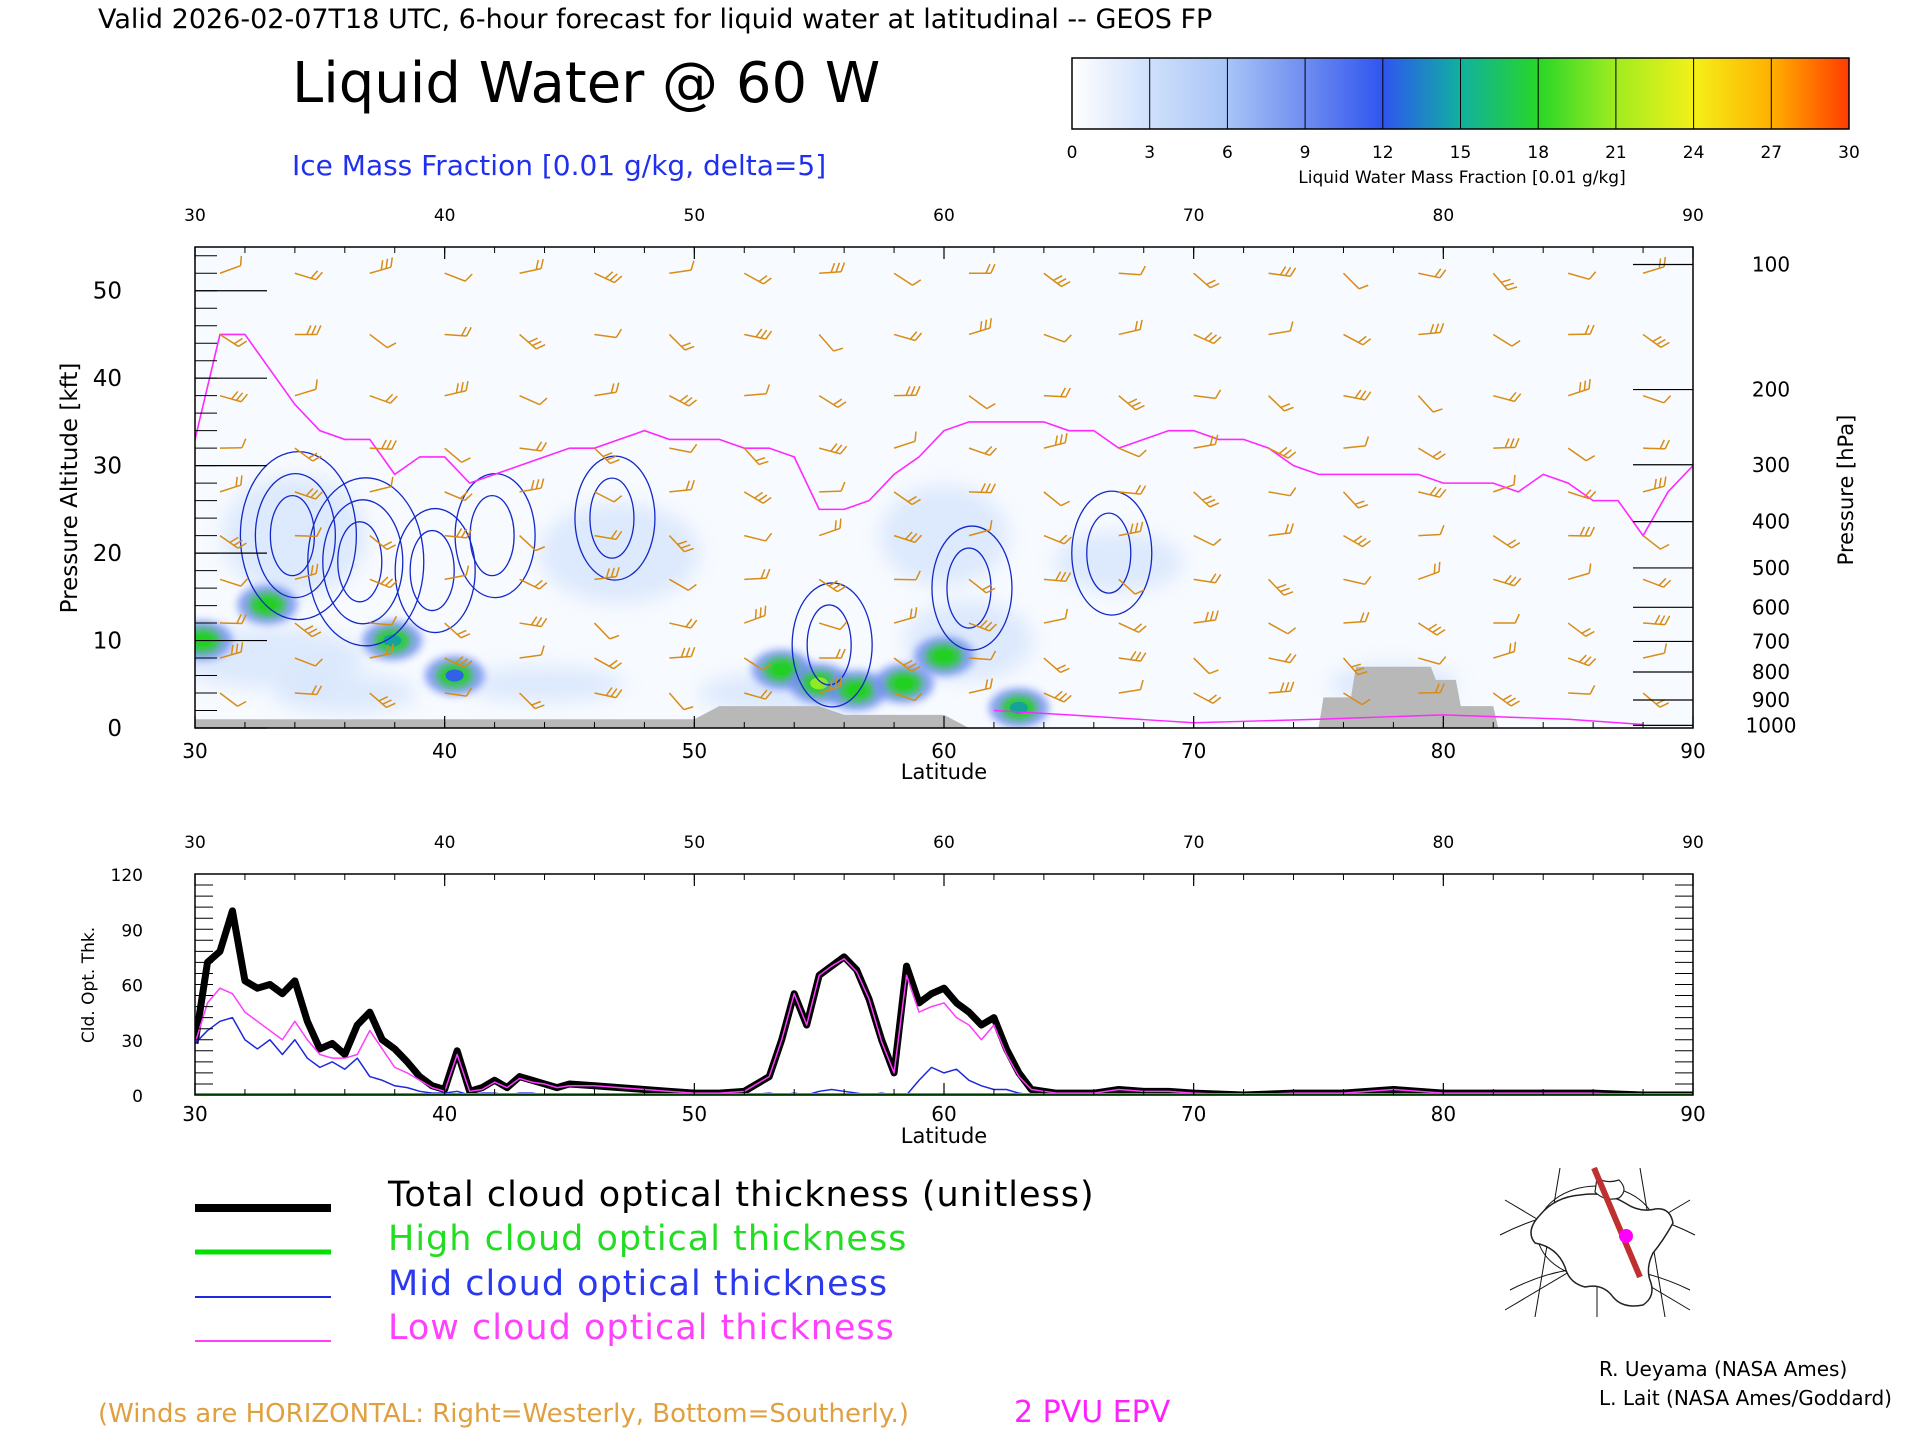  I want to click on top-y-tick-label: 30, so click(107, 467).